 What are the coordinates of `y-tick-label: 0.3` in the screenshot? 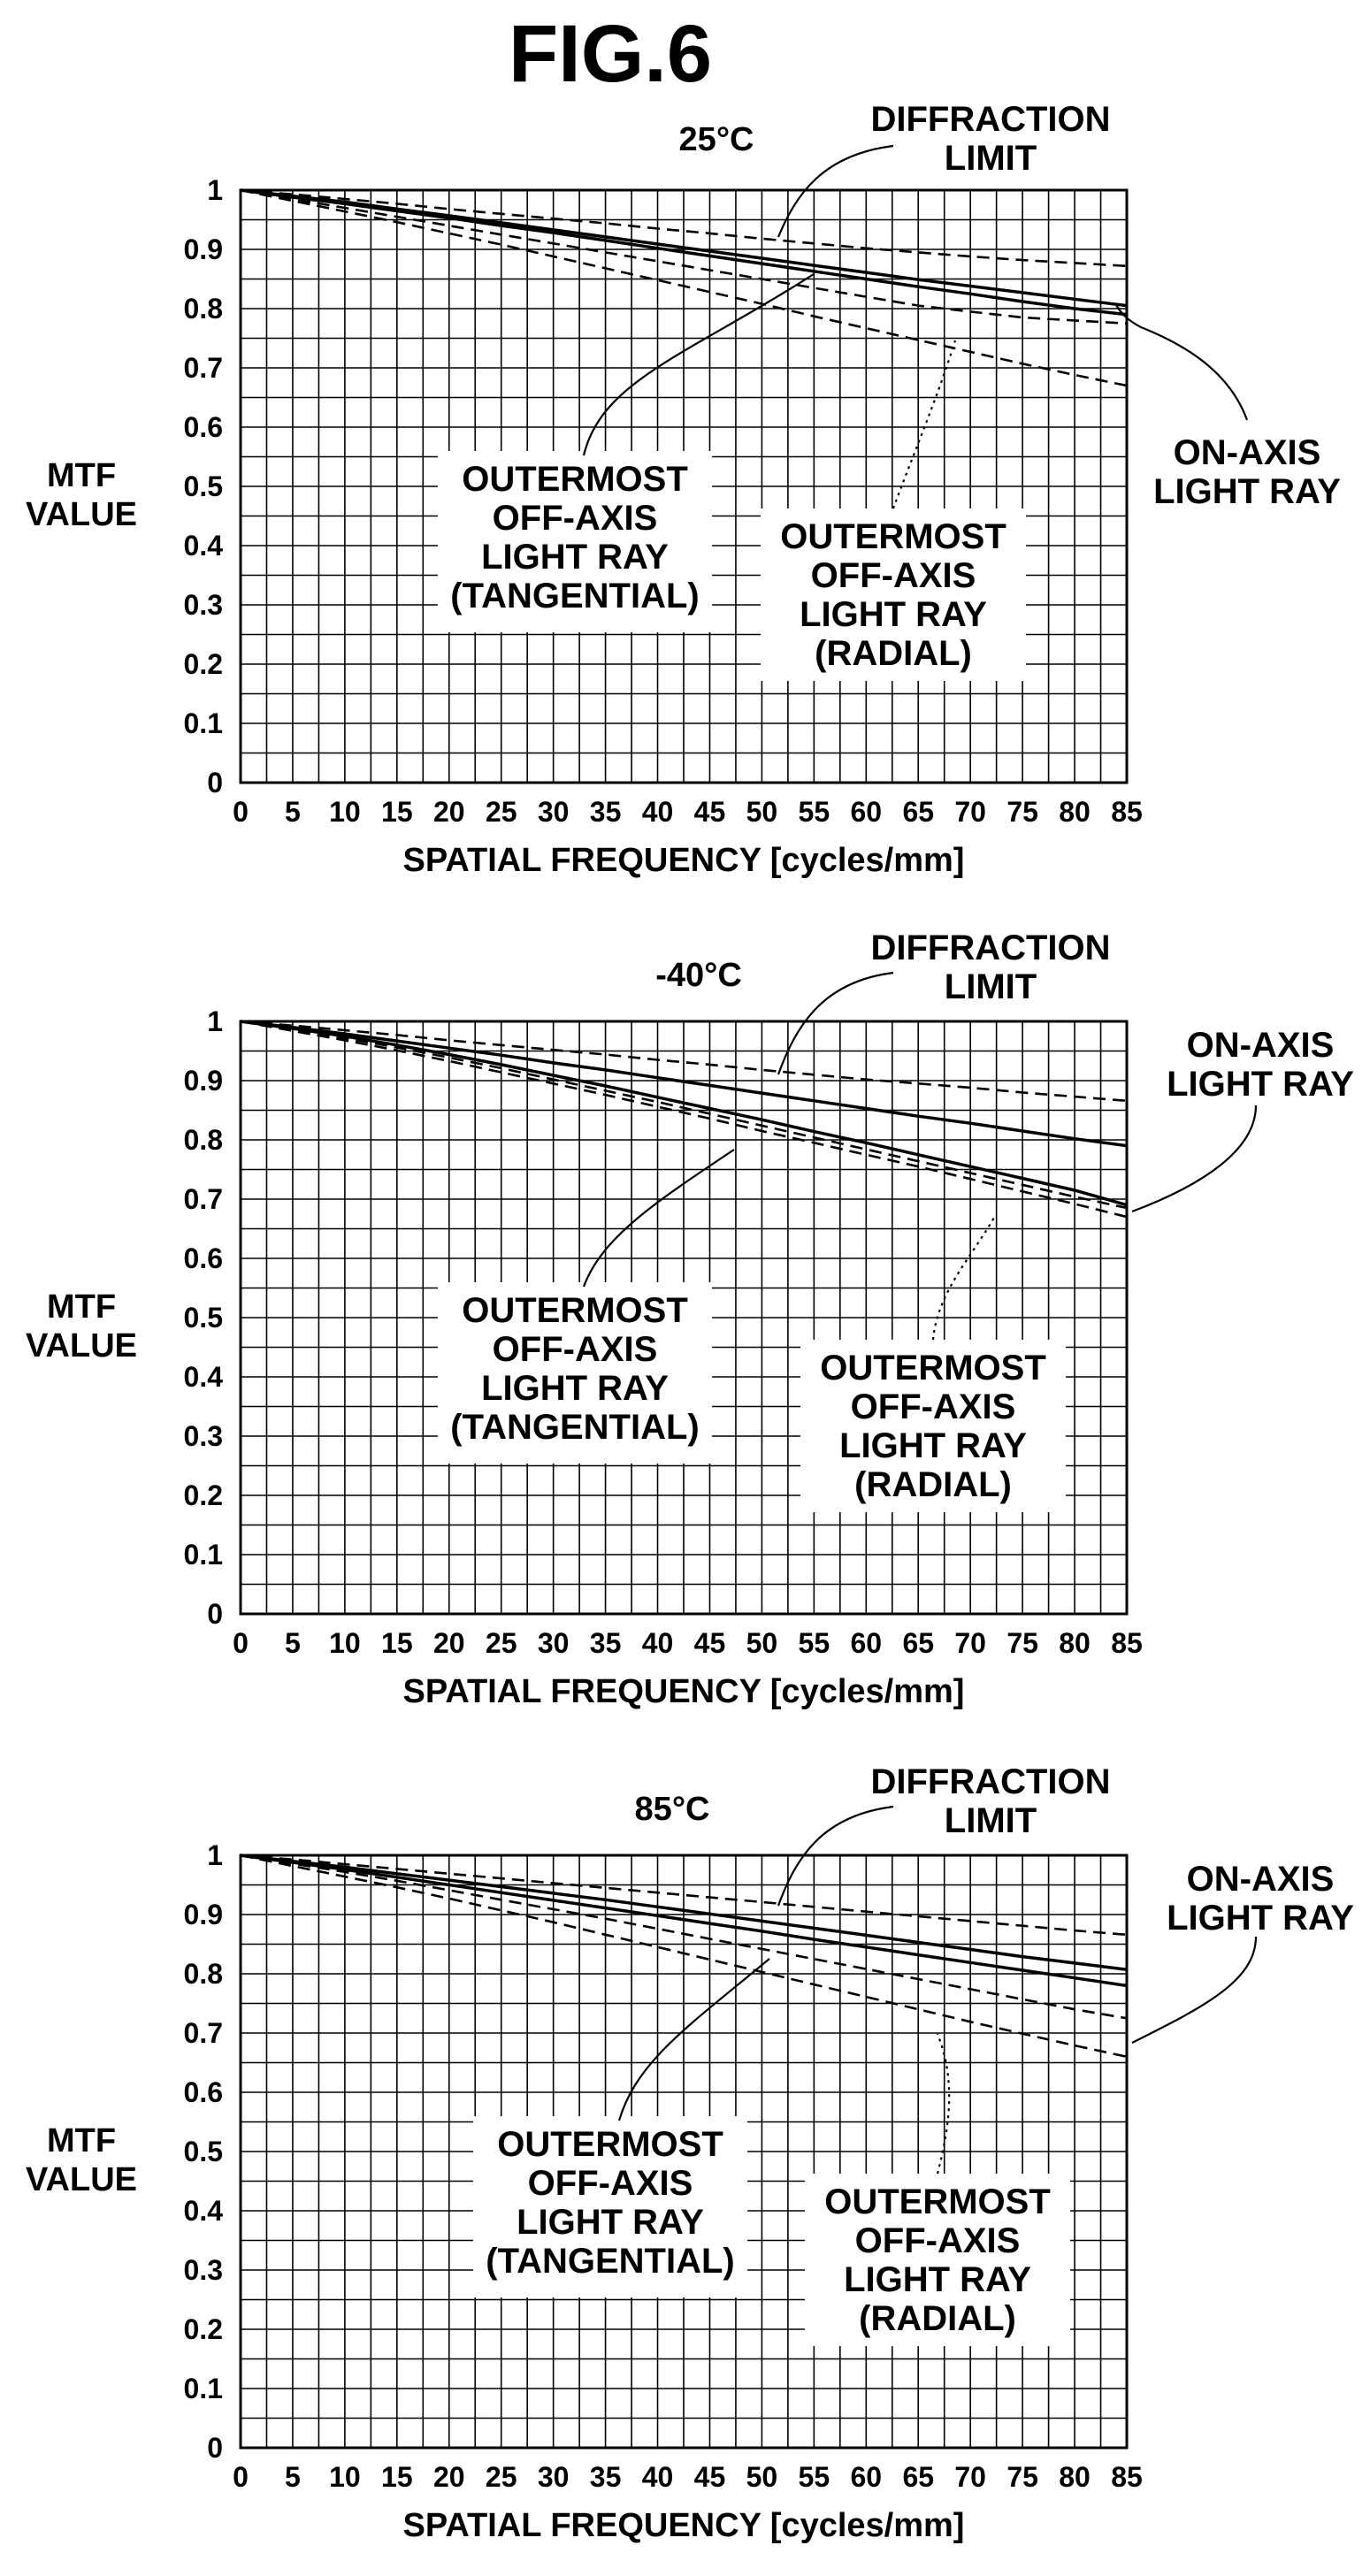 It's located at (203, 2270).